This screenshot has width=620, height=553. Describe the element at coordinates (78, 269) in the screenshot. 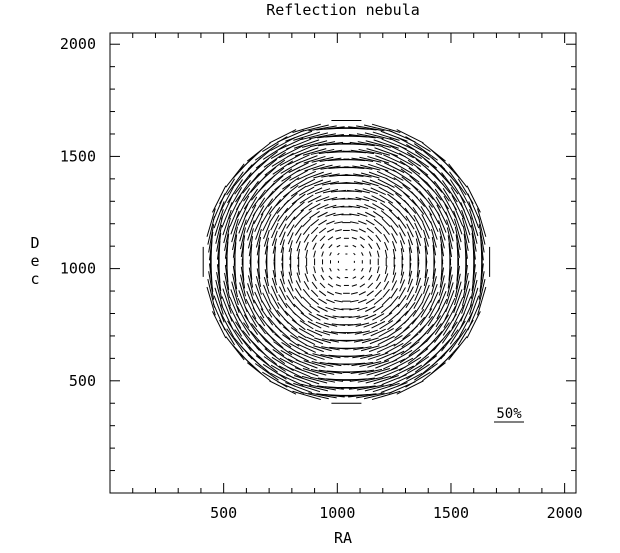

I see `y-tick-label: 1000` at that location.